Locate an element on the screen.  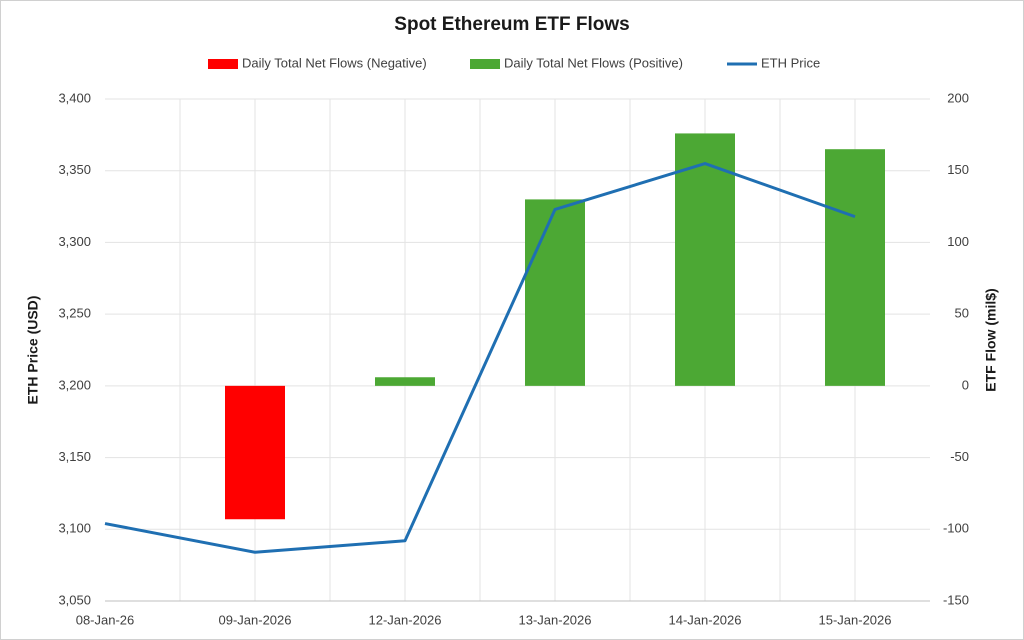
y-tick-label: 3,400 is located at coordinates (74, 97).